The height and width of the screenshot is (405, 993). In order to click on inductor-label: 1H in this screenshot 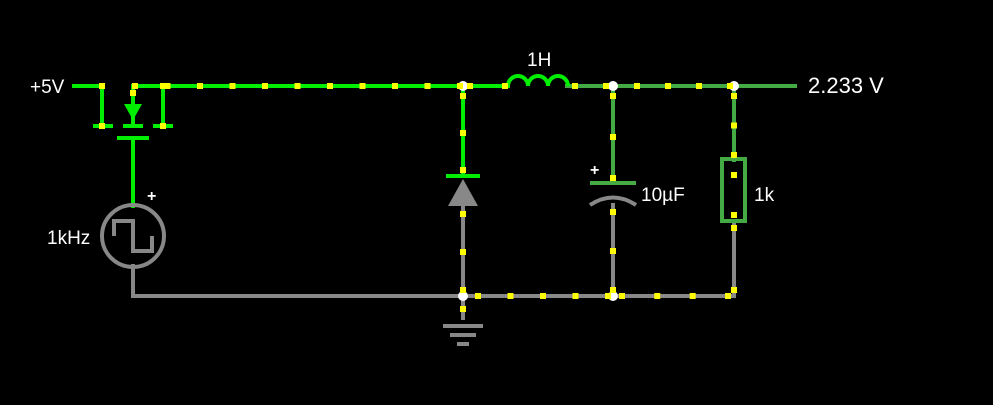, I will do `click(539, 60)`.